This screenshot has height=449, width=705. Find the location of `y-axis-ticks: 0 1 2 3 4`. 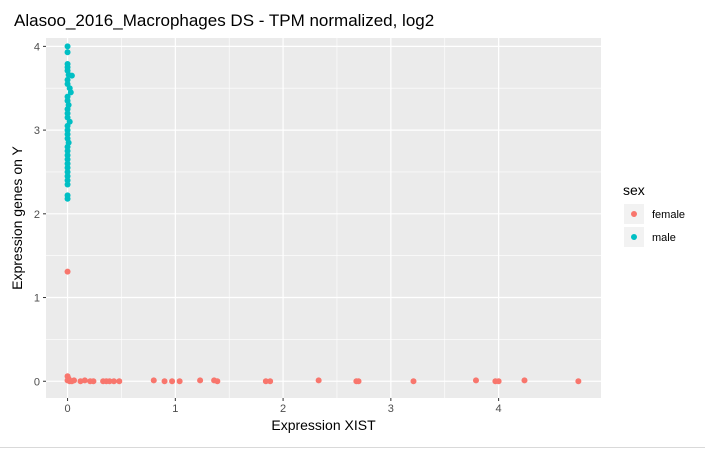

y-axis-ticks: 0 1 2 3 4 is located at coordinates (40, 214).